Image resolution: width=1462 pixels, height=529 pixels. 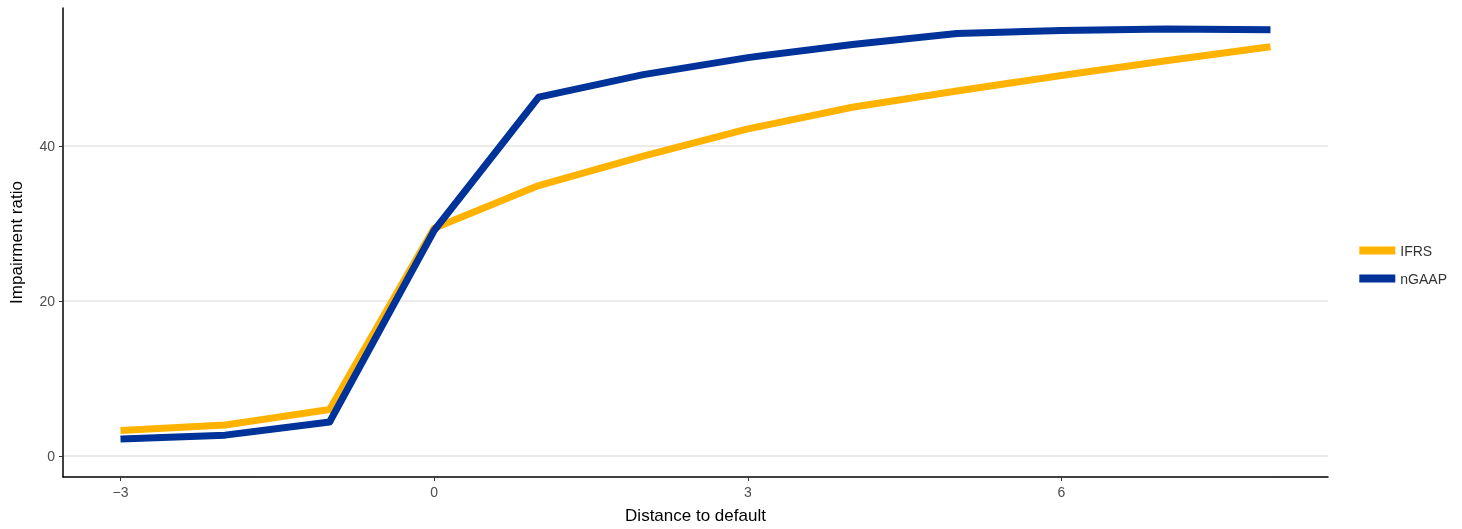 I want to click on x-tick-label: 6, so click(x=1061, y=492).